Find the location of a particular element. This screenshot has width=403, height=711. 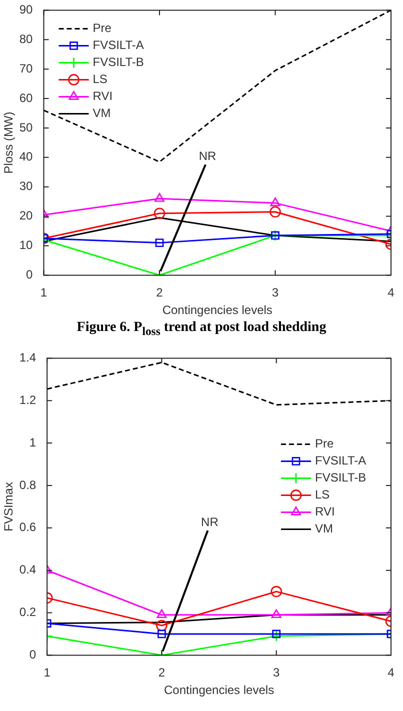

y-tick-label: 1.4 is located at coordinates (27, 357).